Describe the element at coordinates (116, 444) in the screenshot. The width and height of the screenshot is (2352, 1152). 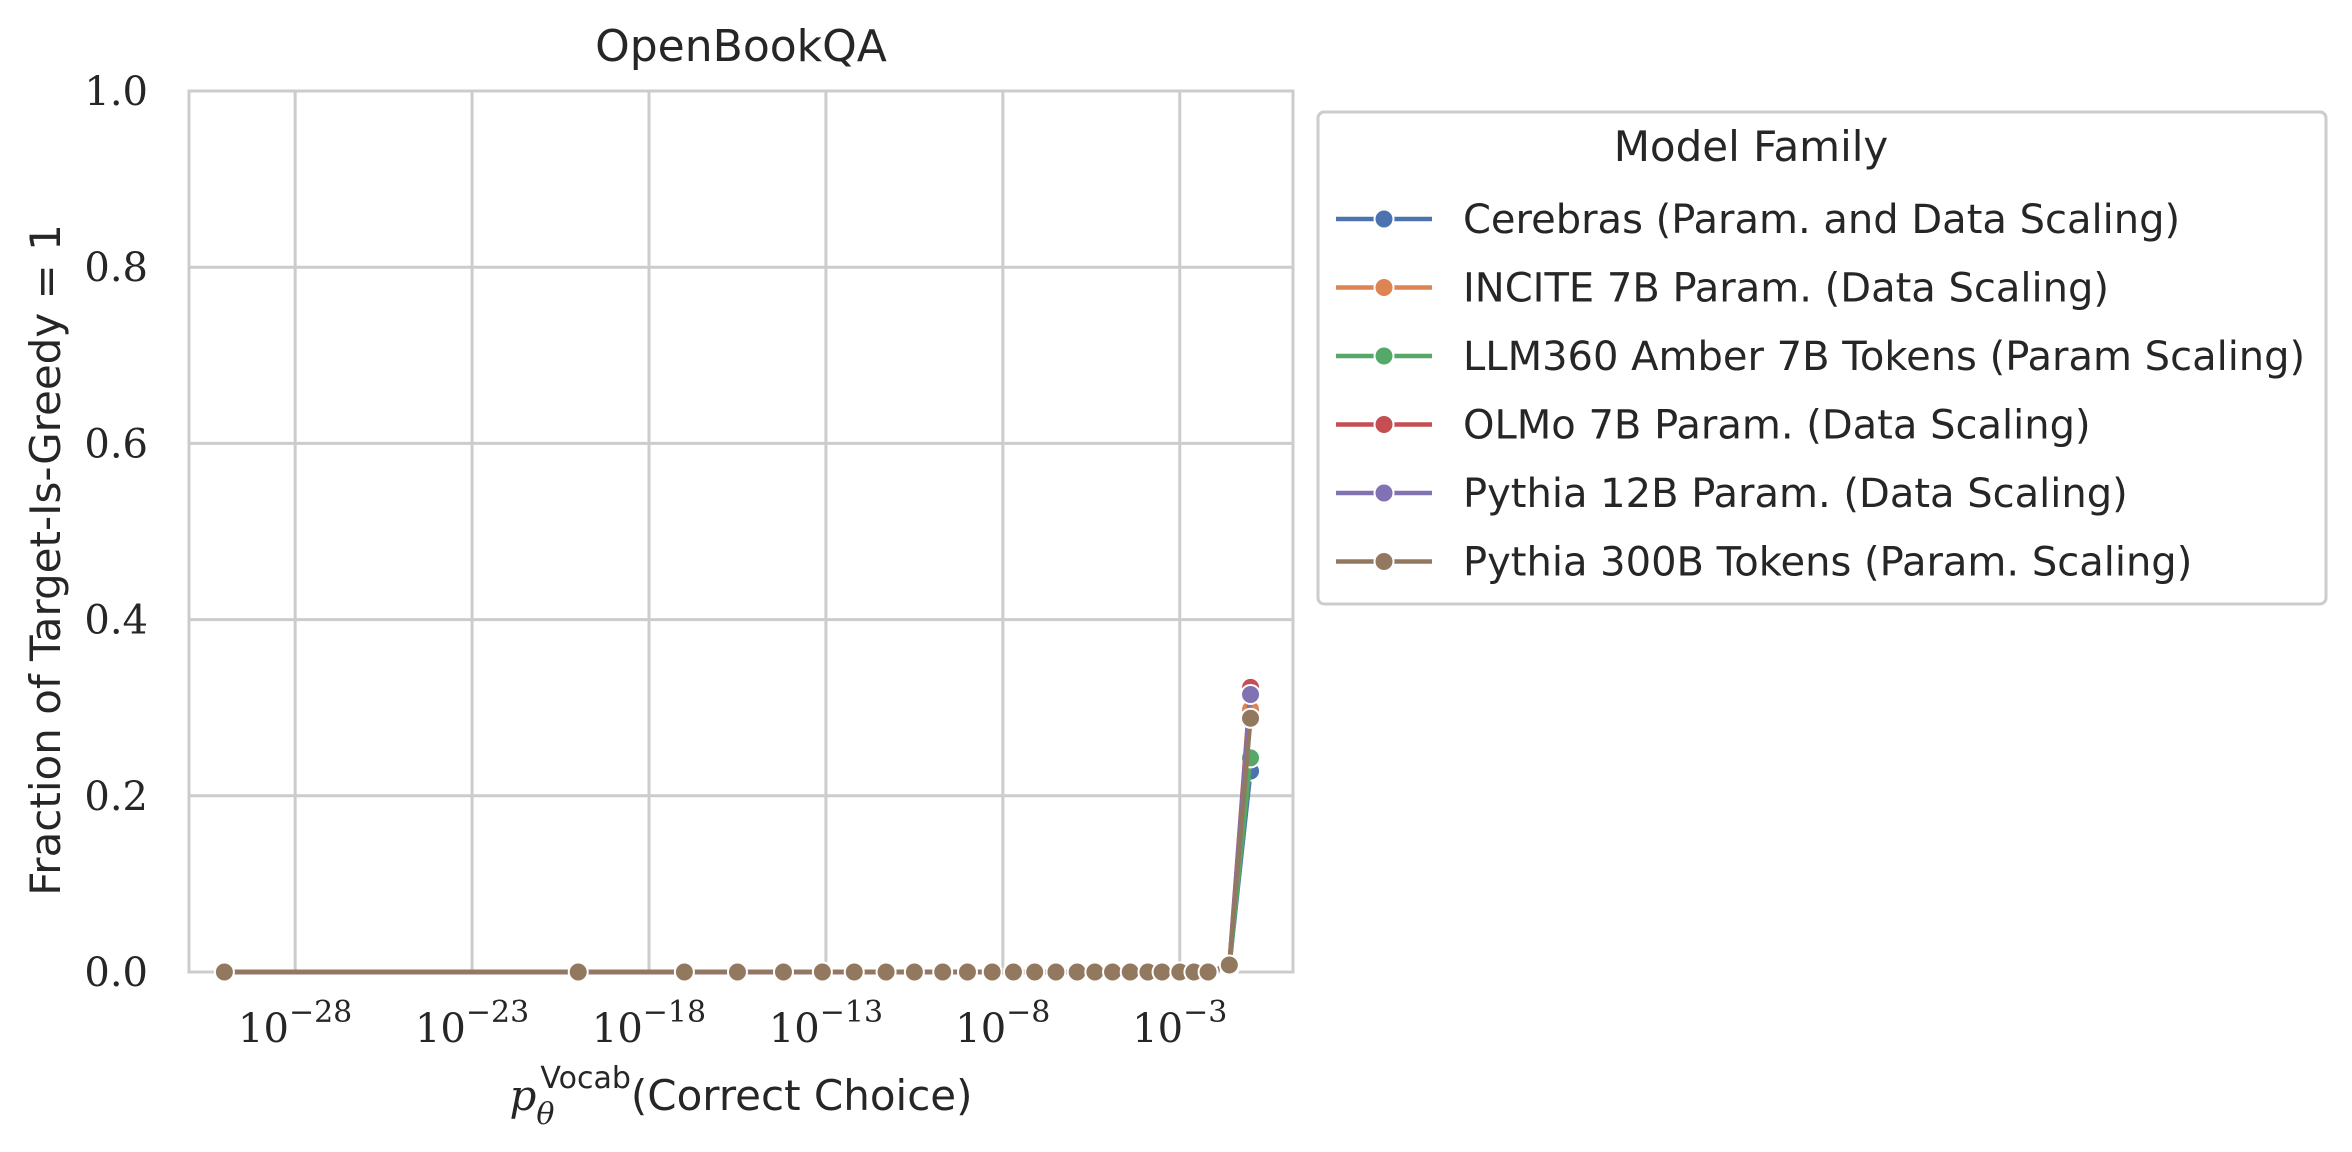
I see `y-tick-label: 0.6` at that location.